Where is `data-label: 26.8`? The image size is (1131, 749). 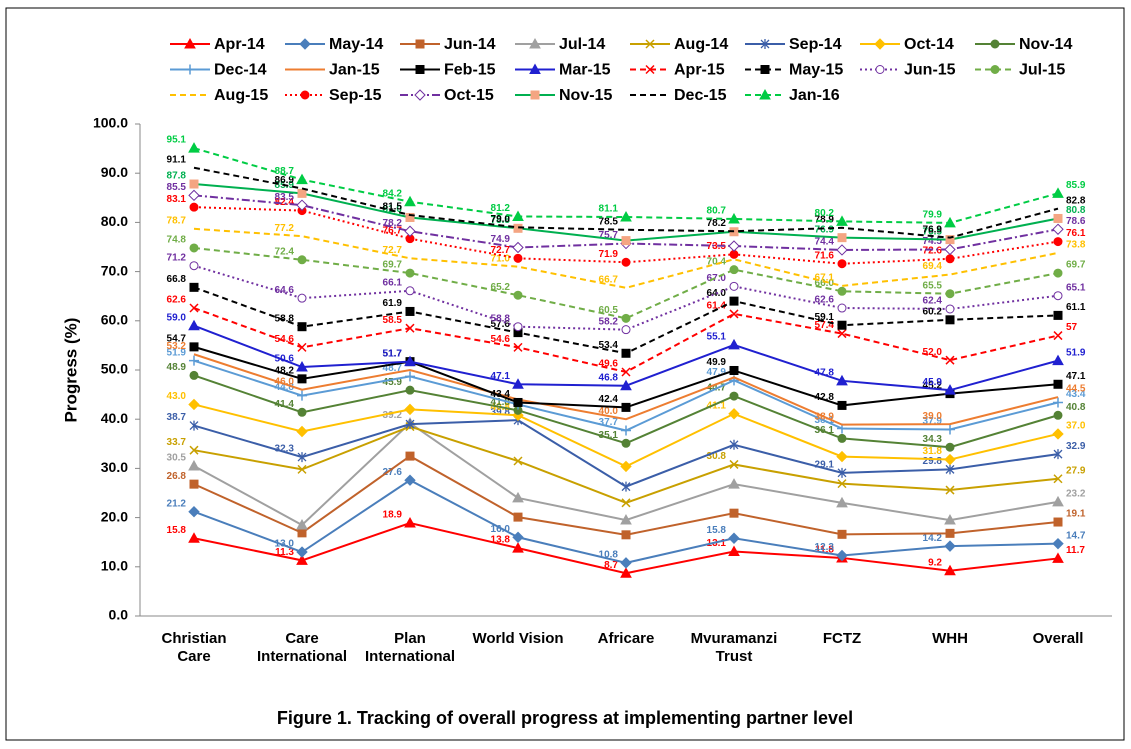 data-label: 26.8 is located at coordinates (177, 476).